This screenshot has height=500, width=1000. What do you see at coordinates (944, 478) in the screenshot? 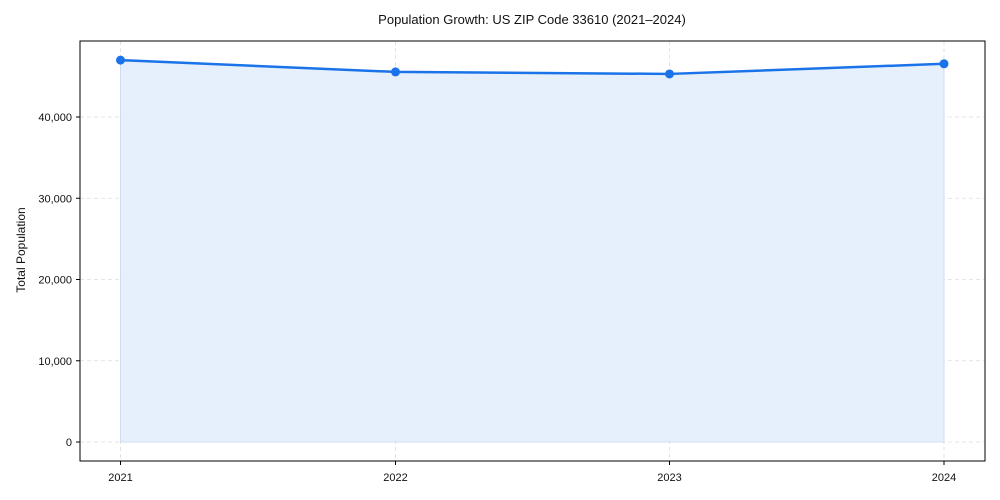
I see `x-tick-label: 2024` at bounding box center [944, 478].